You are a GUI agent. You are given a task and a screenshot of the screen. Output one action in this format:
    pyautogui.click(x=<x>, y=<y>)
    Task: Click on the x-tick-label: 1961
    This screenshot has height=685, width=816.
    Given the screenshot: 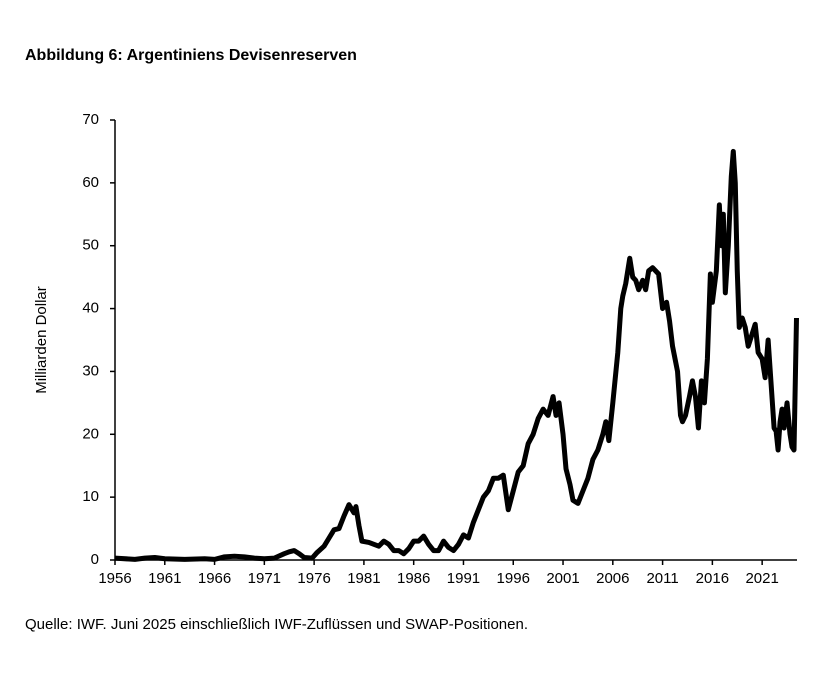 What is the action you would take?
    pyautogui.click(x=164, y=578)
    